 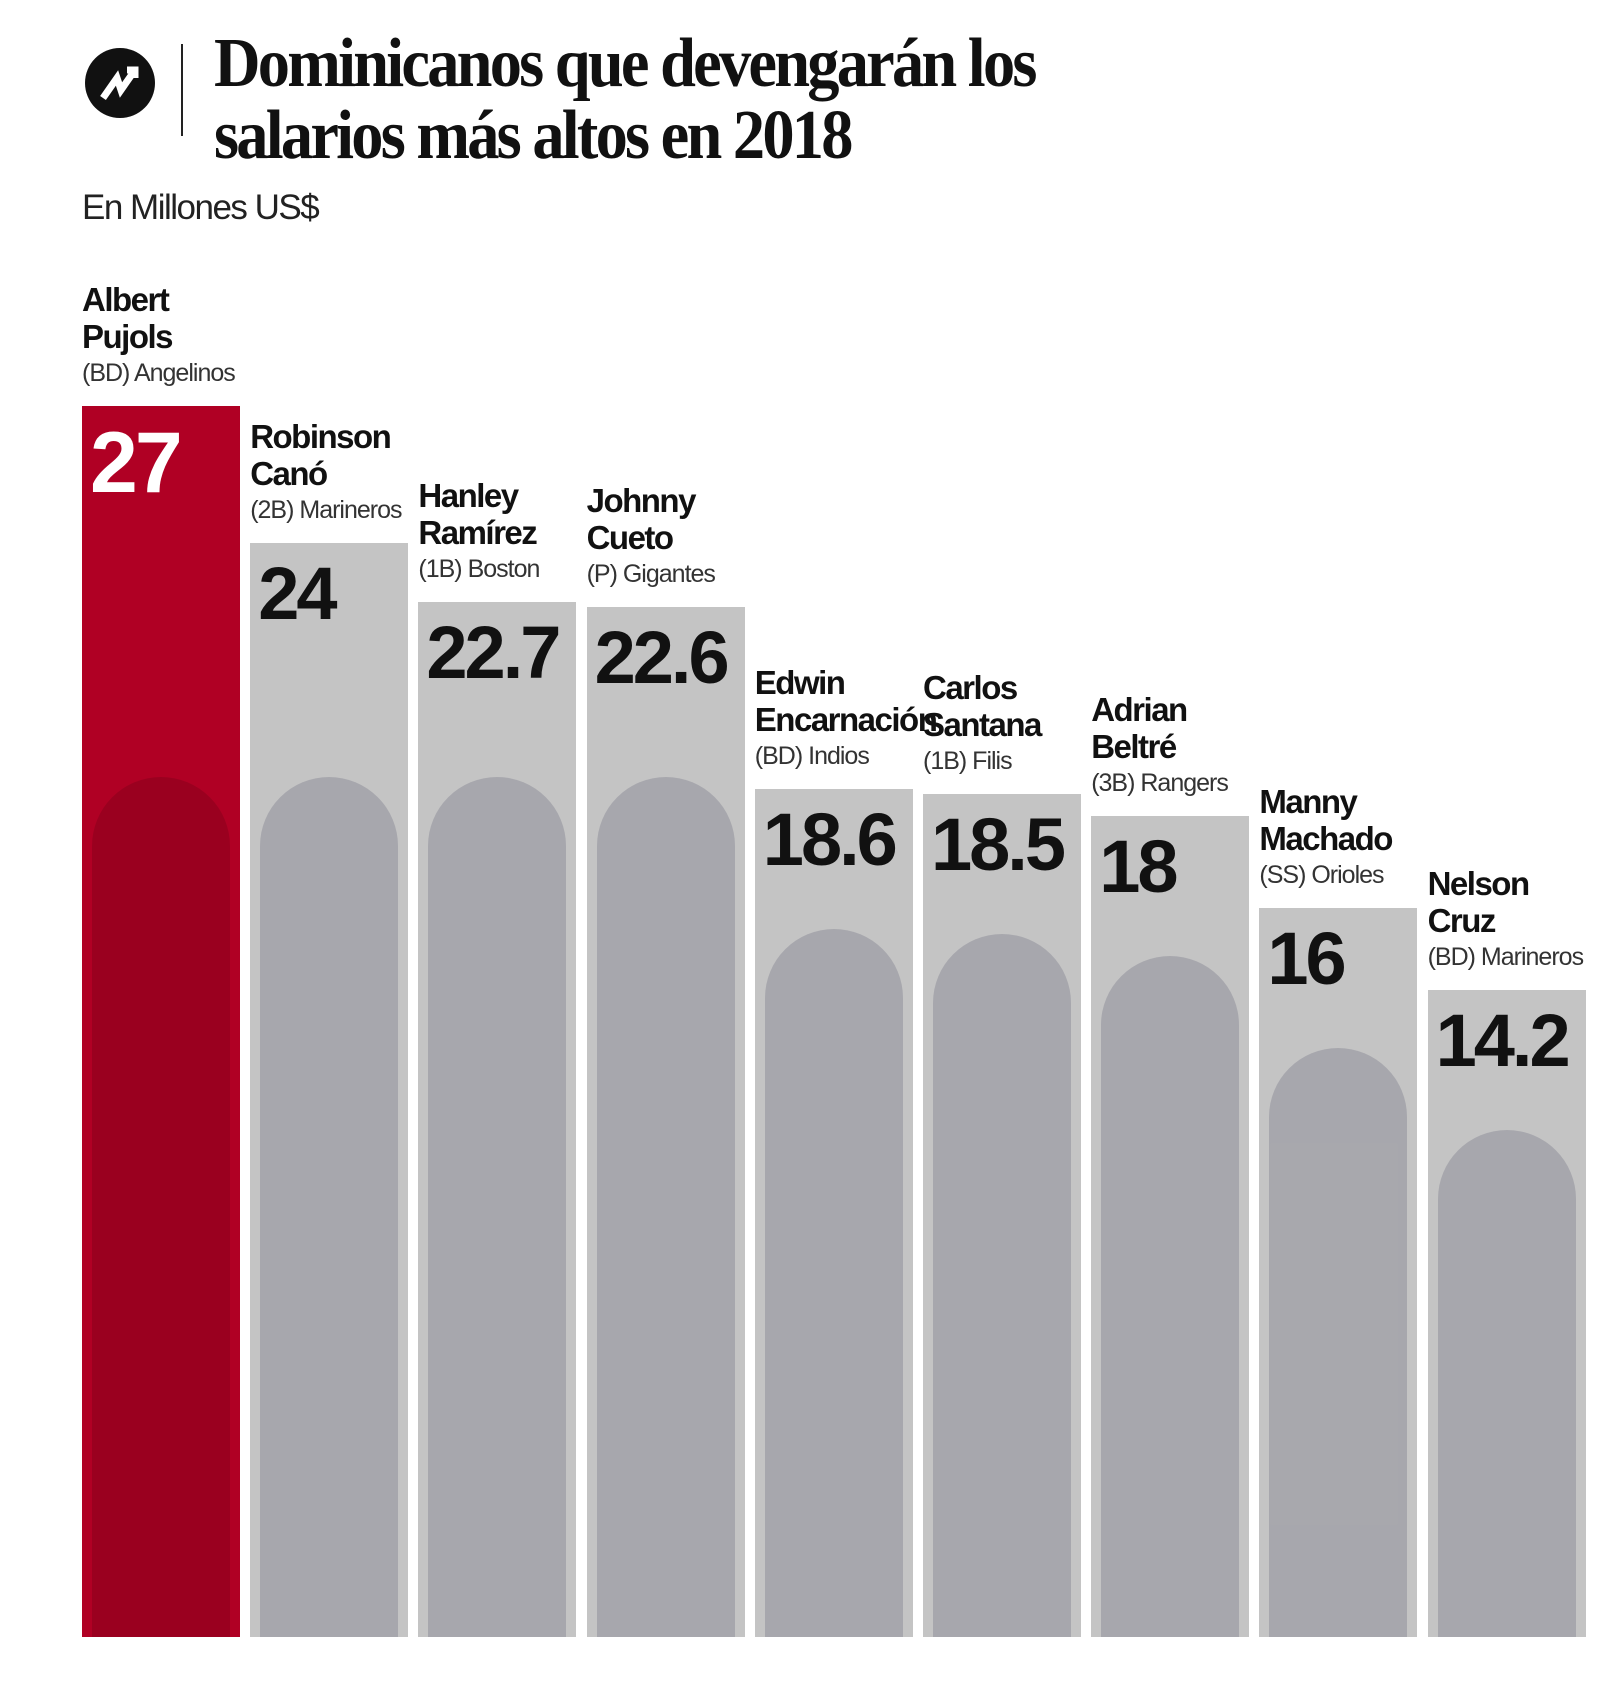 I want to click on player-label: Edwin Encarnación (BD) Indios, so click(x=846, y=717).